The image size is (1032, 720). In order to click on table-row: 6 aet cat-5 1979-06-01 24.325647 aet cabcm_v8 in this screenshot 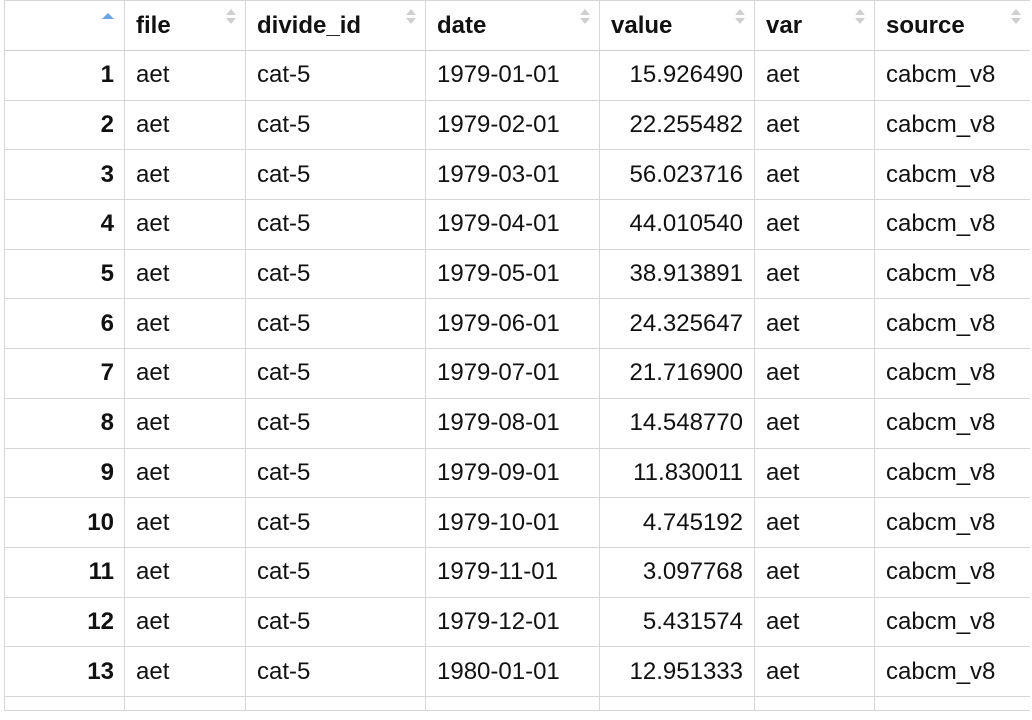, I will do `click(517, 324)`.